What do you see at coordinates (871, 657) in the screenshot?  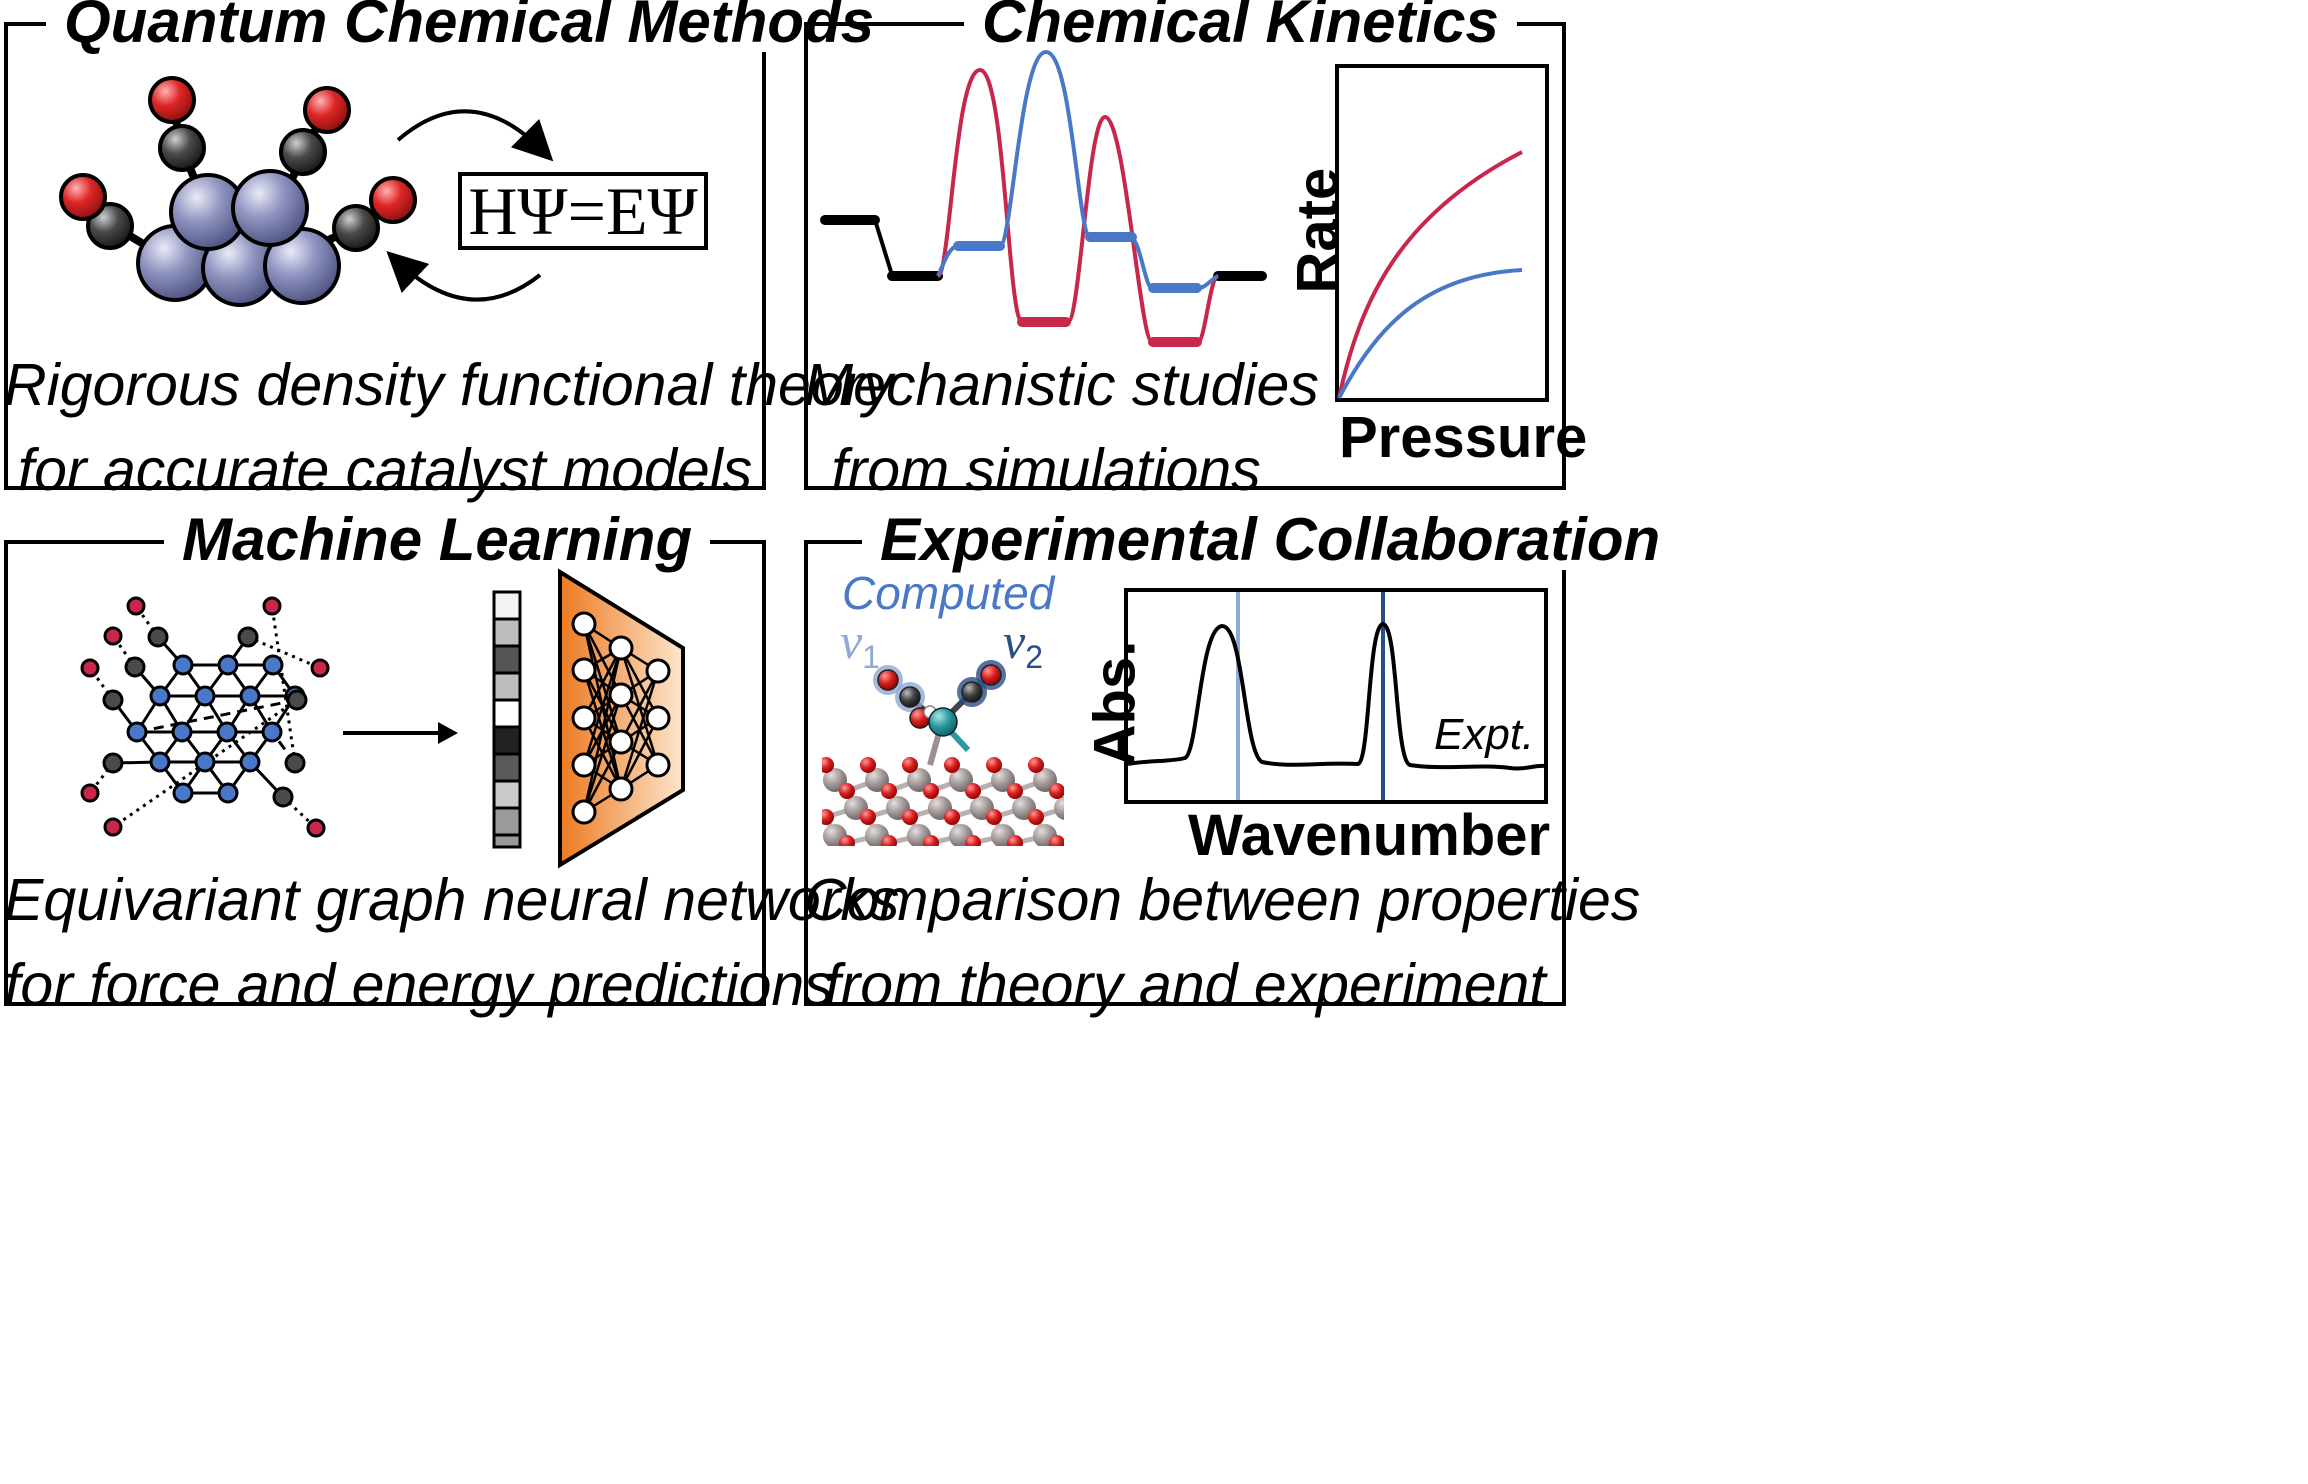 I see `nu1-subscript: 1` at bounding box center [871, 657].